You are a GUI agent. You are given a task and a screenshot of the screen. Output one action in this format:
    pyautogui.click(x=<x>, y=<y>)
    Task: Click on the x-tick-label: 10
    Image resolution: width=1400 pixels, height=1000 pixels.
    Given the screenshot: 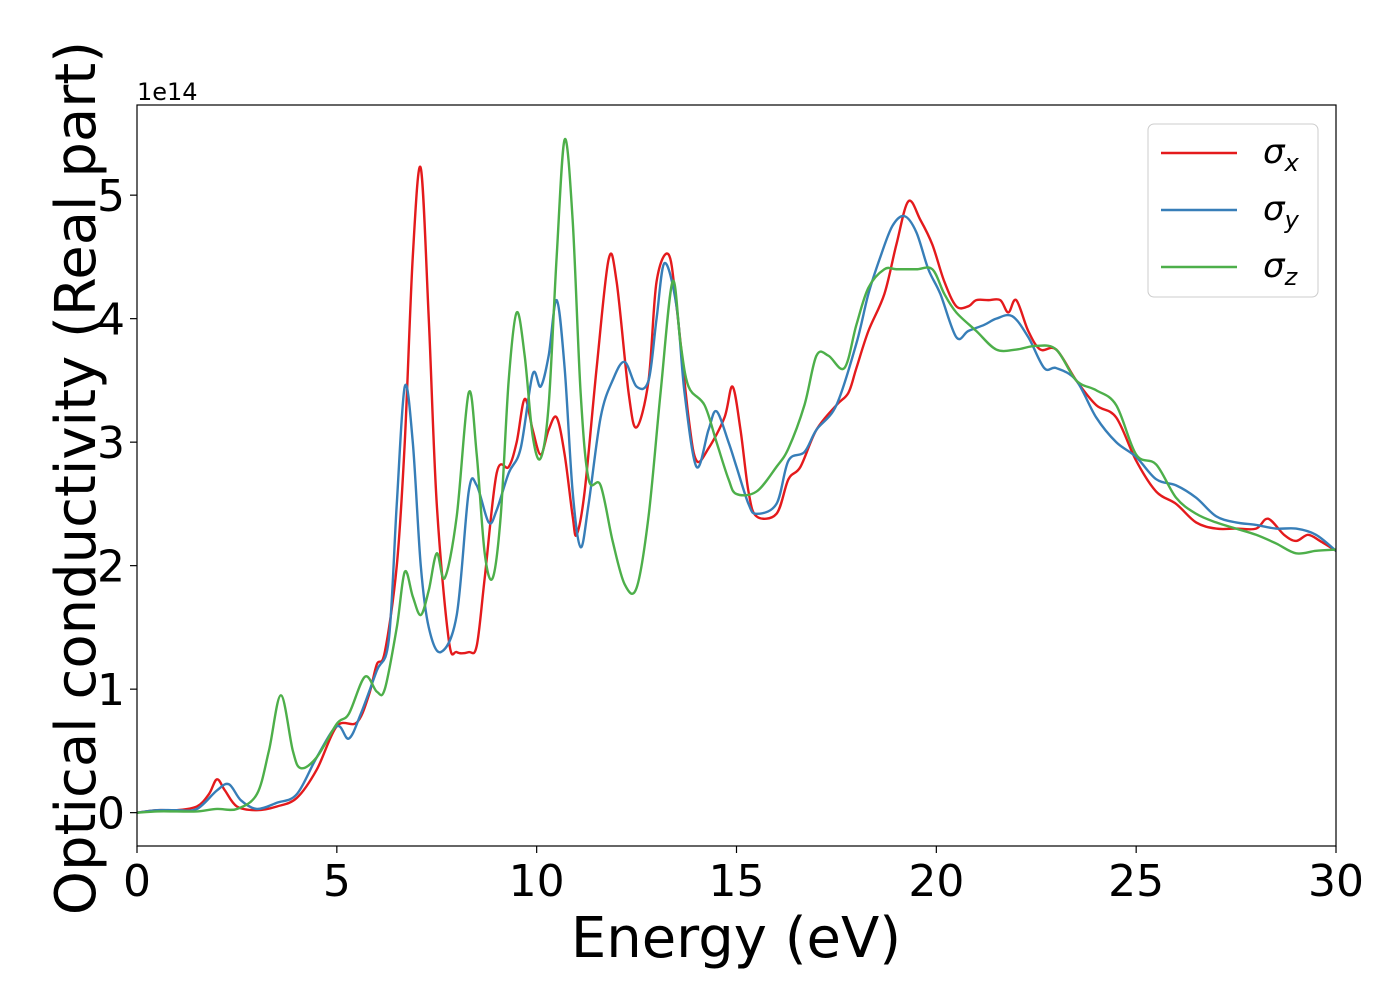 What is the action you would take?
    pyautogui.click(x=537, y=881)
    